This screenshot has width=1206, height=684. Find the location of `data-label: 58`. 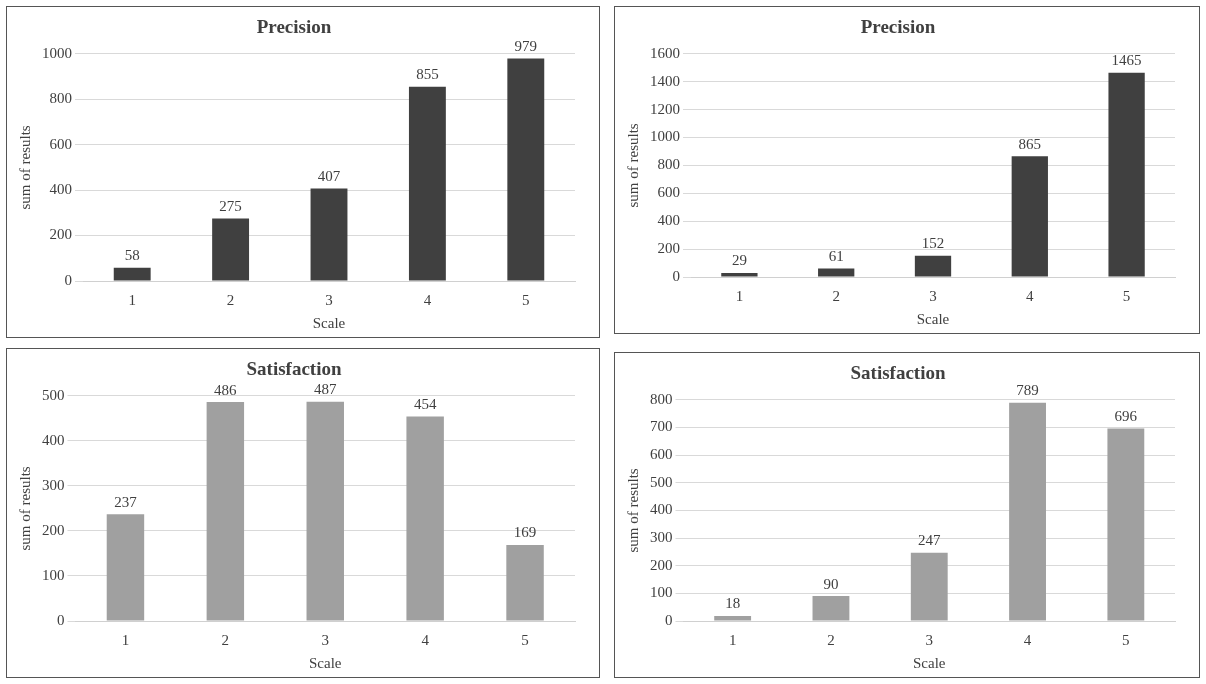

data-label: 58 is located at coordinates (132, 255).